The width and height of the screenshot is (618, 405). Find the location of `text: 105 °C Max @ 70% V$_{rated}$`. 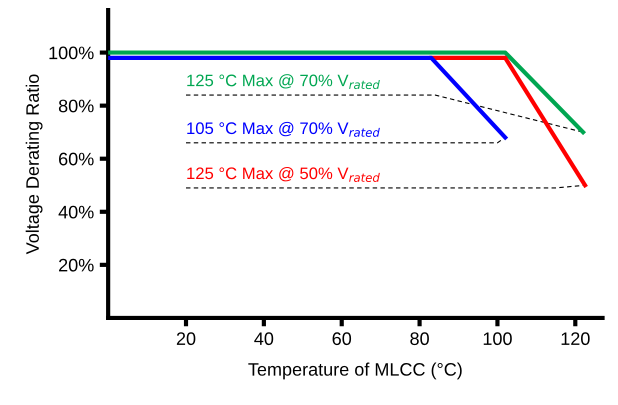

text: 105 °C Max @ 70% V$_{rated}$ is located at coordinates (283, 129).